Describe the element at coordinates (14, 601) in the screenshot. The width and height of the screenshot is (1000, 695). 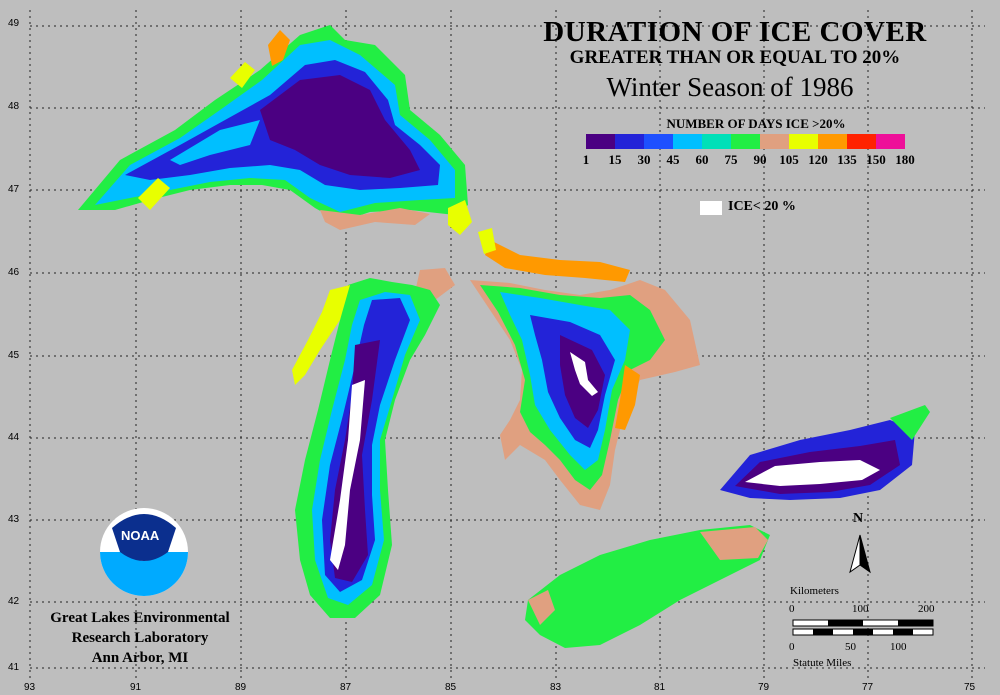
I see `lat-label: 42` at that location.